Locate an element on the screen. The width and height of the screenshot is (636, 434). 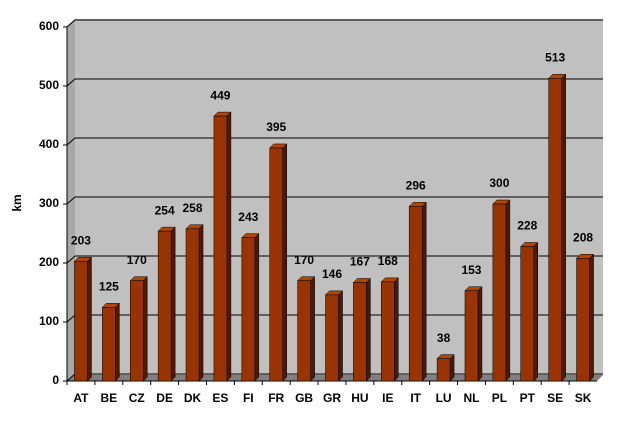
x-tick-label: IT is located at coordinates (415, 398).